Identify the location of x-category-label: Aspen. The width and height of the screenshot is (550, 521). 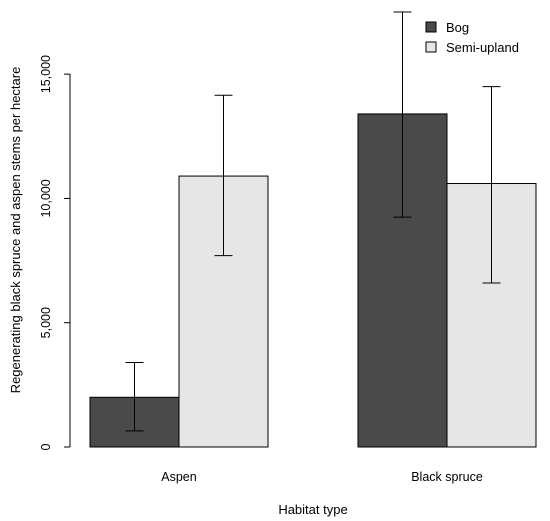
(178, 477).